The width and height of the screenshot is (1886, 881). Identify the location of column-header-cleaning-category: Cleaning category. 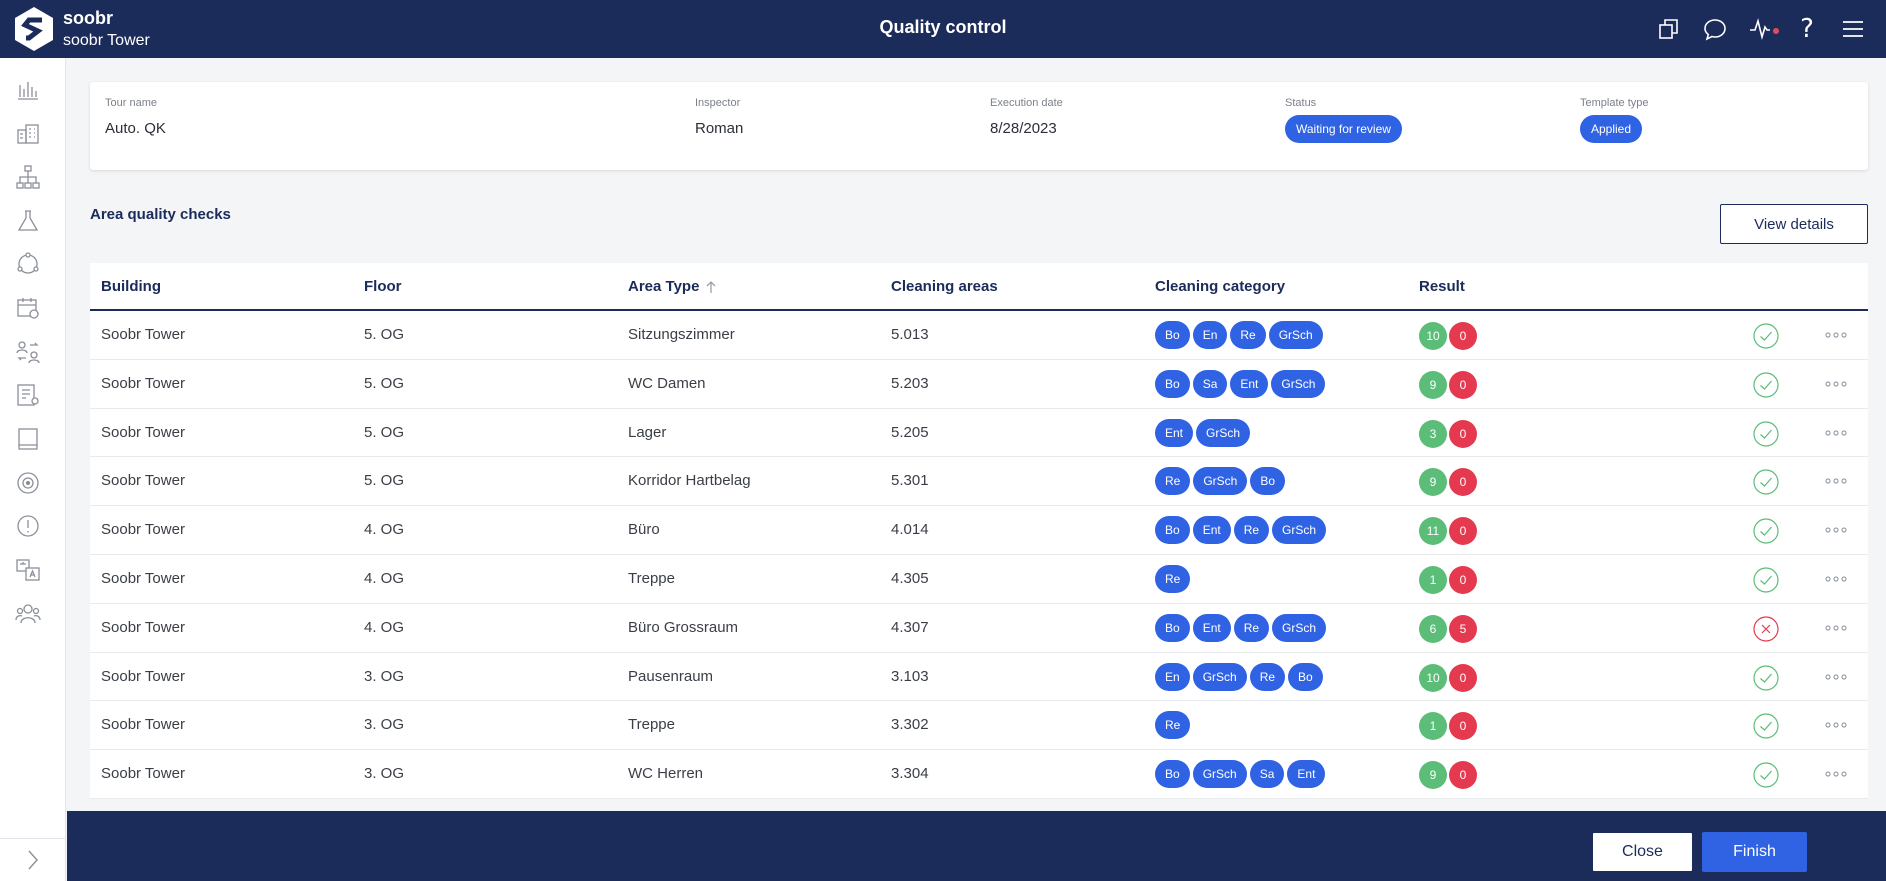
(1220, 286).